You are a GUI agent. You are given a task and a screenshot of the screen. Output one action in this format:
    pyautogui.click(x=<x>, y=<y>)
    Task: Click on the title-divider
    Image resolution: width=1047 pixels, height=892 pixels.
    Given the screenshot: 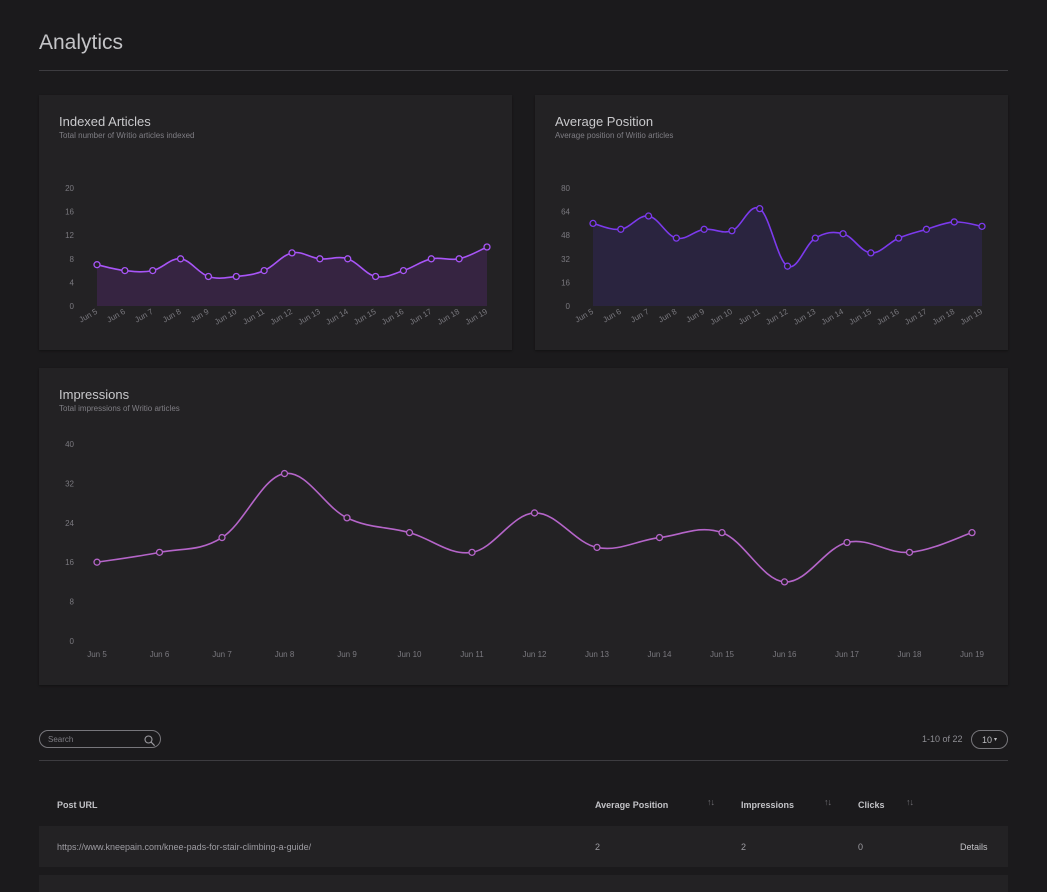 What is the action you would take?
    pyautogui.click(x=523, y=70)
    